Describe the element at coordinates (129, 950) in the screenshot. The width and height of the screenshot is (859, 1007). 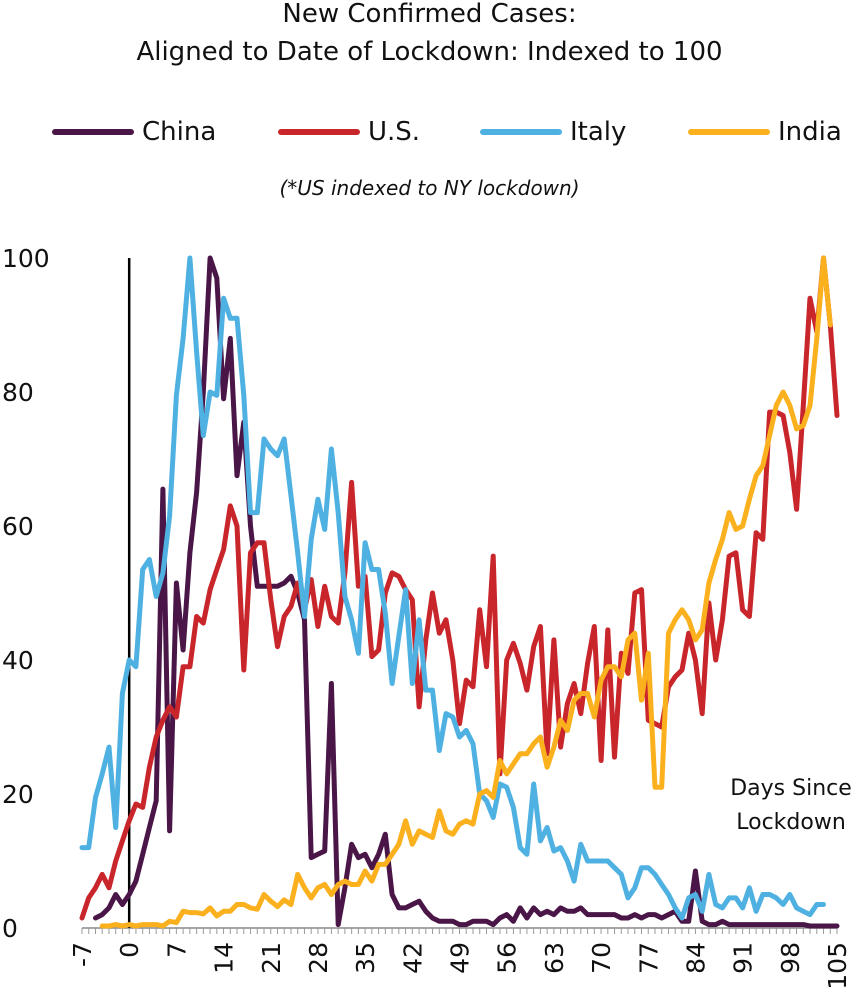
I see `x-tick-label: 0` at that location.